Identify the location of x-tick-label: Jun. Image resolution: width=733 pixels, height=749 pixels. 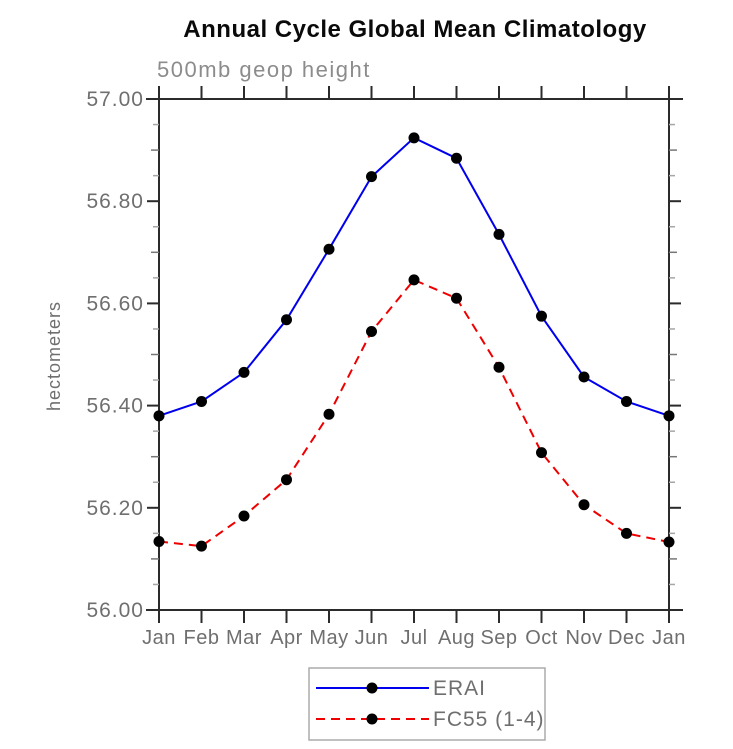
(372, 638).